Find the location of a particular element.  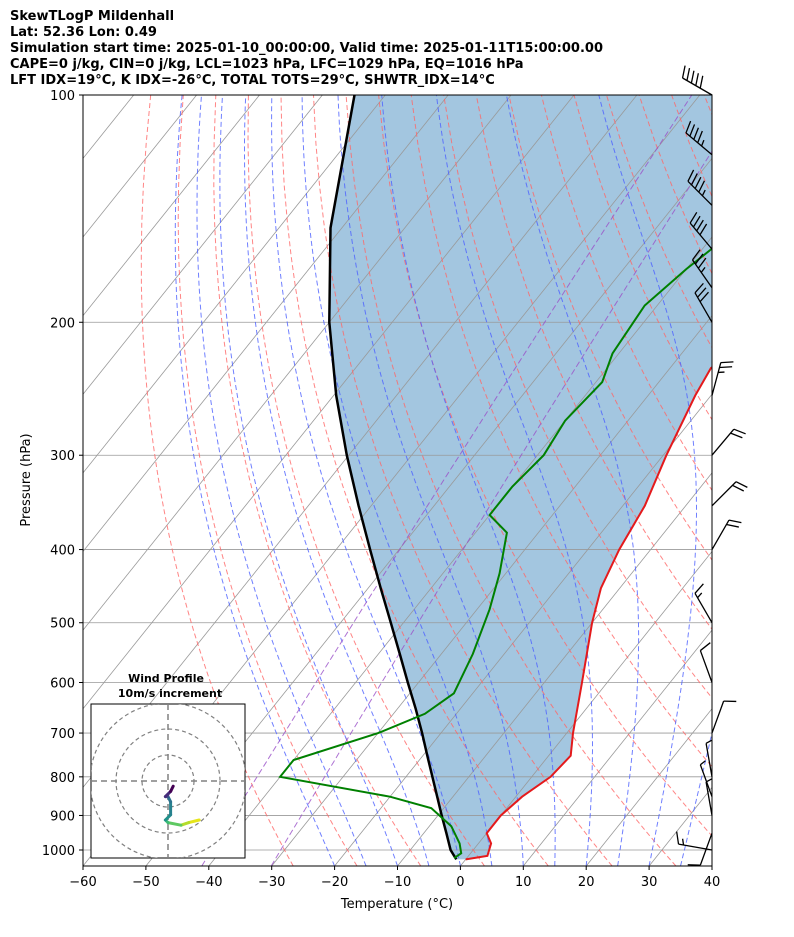

y-tick-label: 100 is located at coordinates (62, 96).